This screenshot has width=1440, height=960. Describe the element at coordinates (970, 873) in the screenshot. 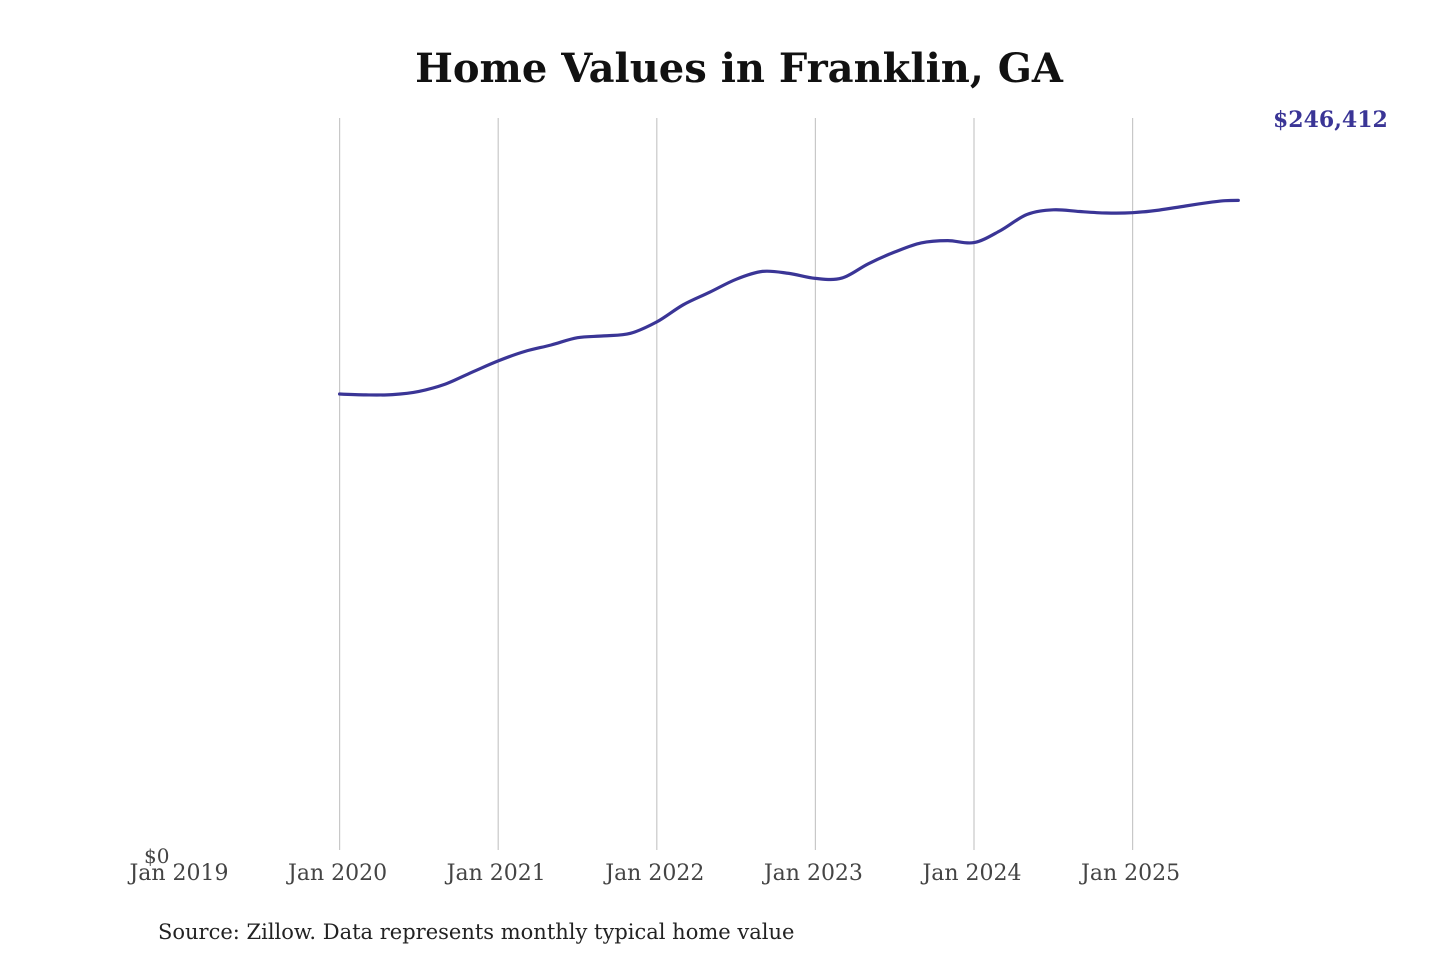

I see `x-tick-label: Jan 2024` at that location.